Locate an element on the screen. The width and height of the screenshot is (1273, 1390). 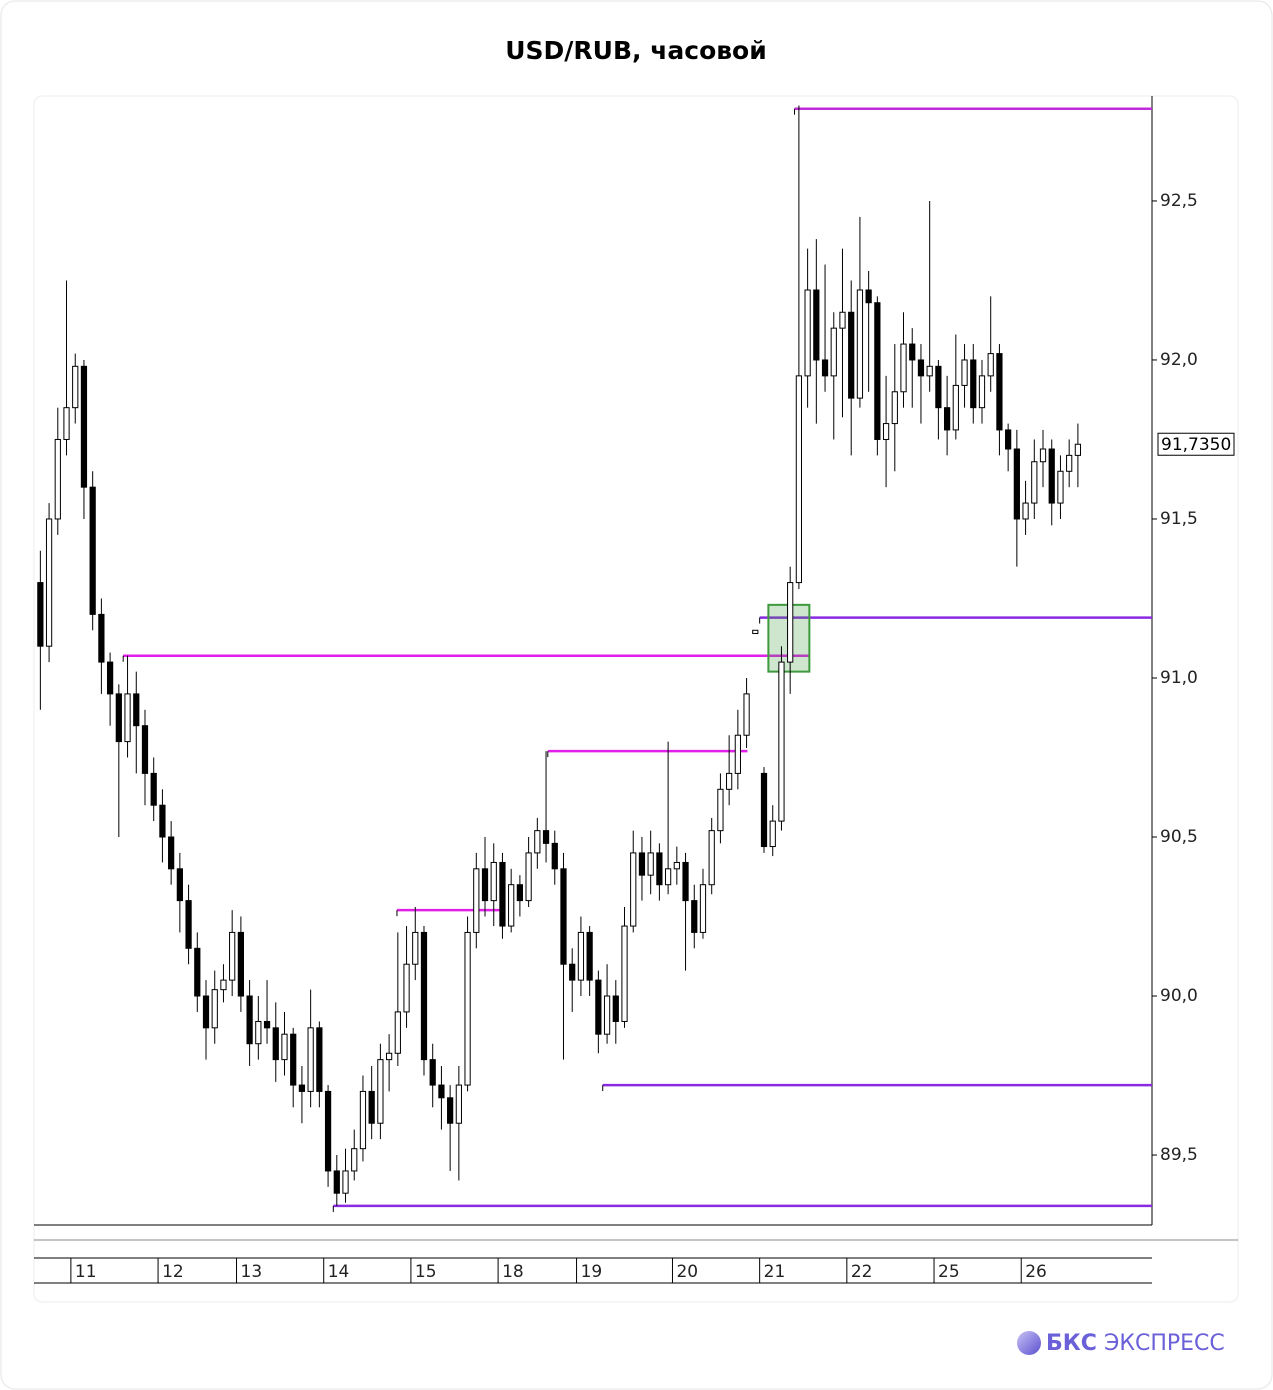
logo is located at coordinates (1029, 1343).